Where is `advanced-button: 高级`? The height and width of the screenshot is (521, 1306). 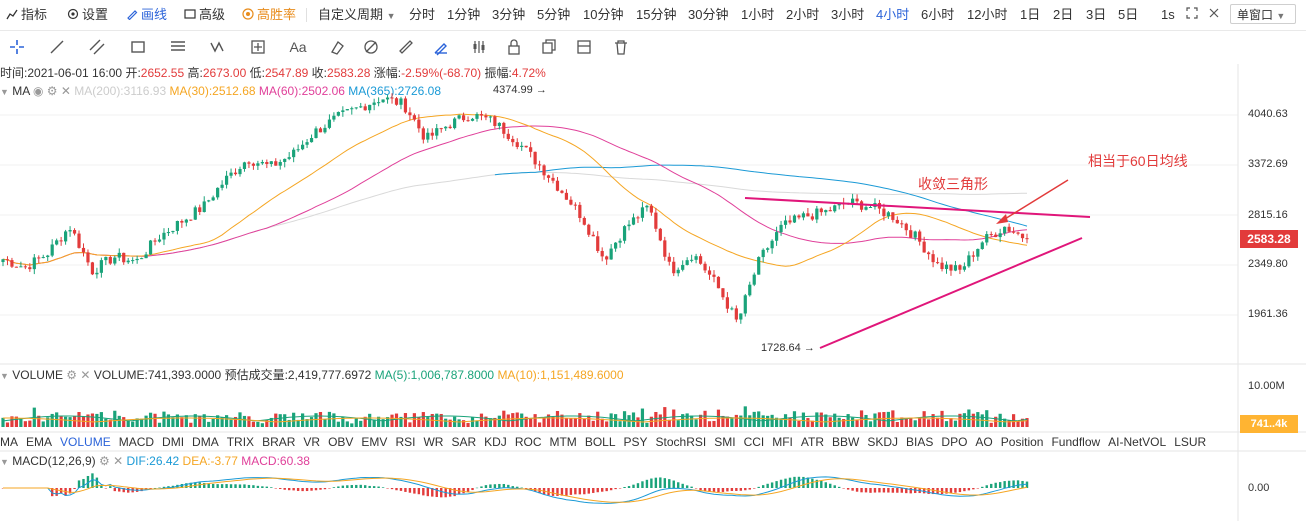 advanced-button: 高级 is located at coordinates (204, 15).